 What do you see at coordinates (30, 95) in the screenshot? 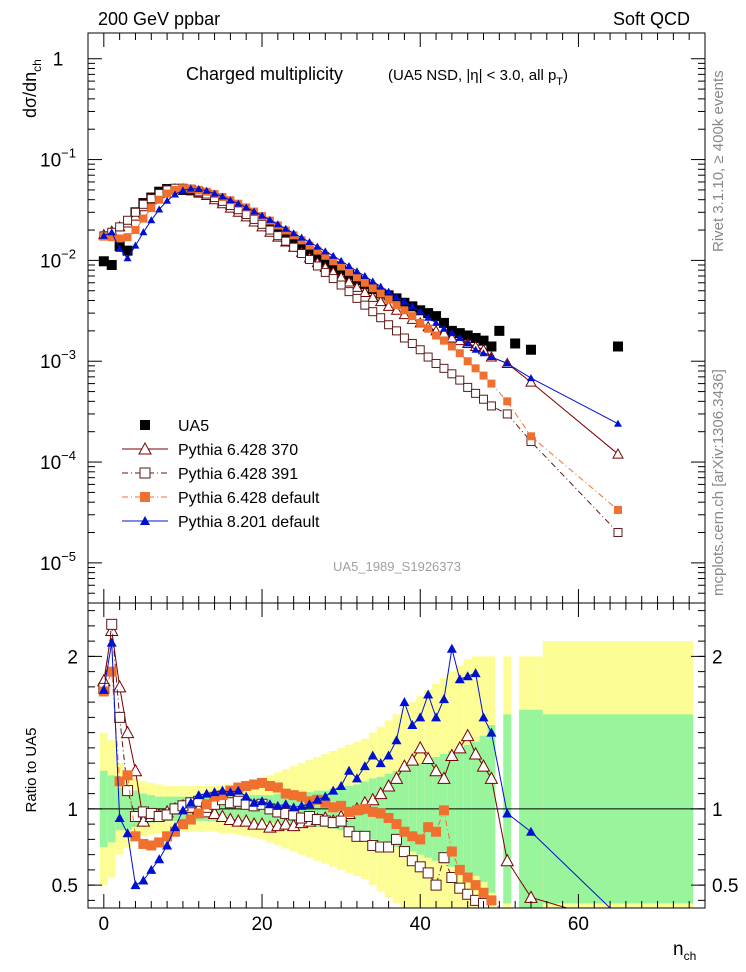
I see `y-axis-label-text: dσ/dn` at bounding box center [30, 95].